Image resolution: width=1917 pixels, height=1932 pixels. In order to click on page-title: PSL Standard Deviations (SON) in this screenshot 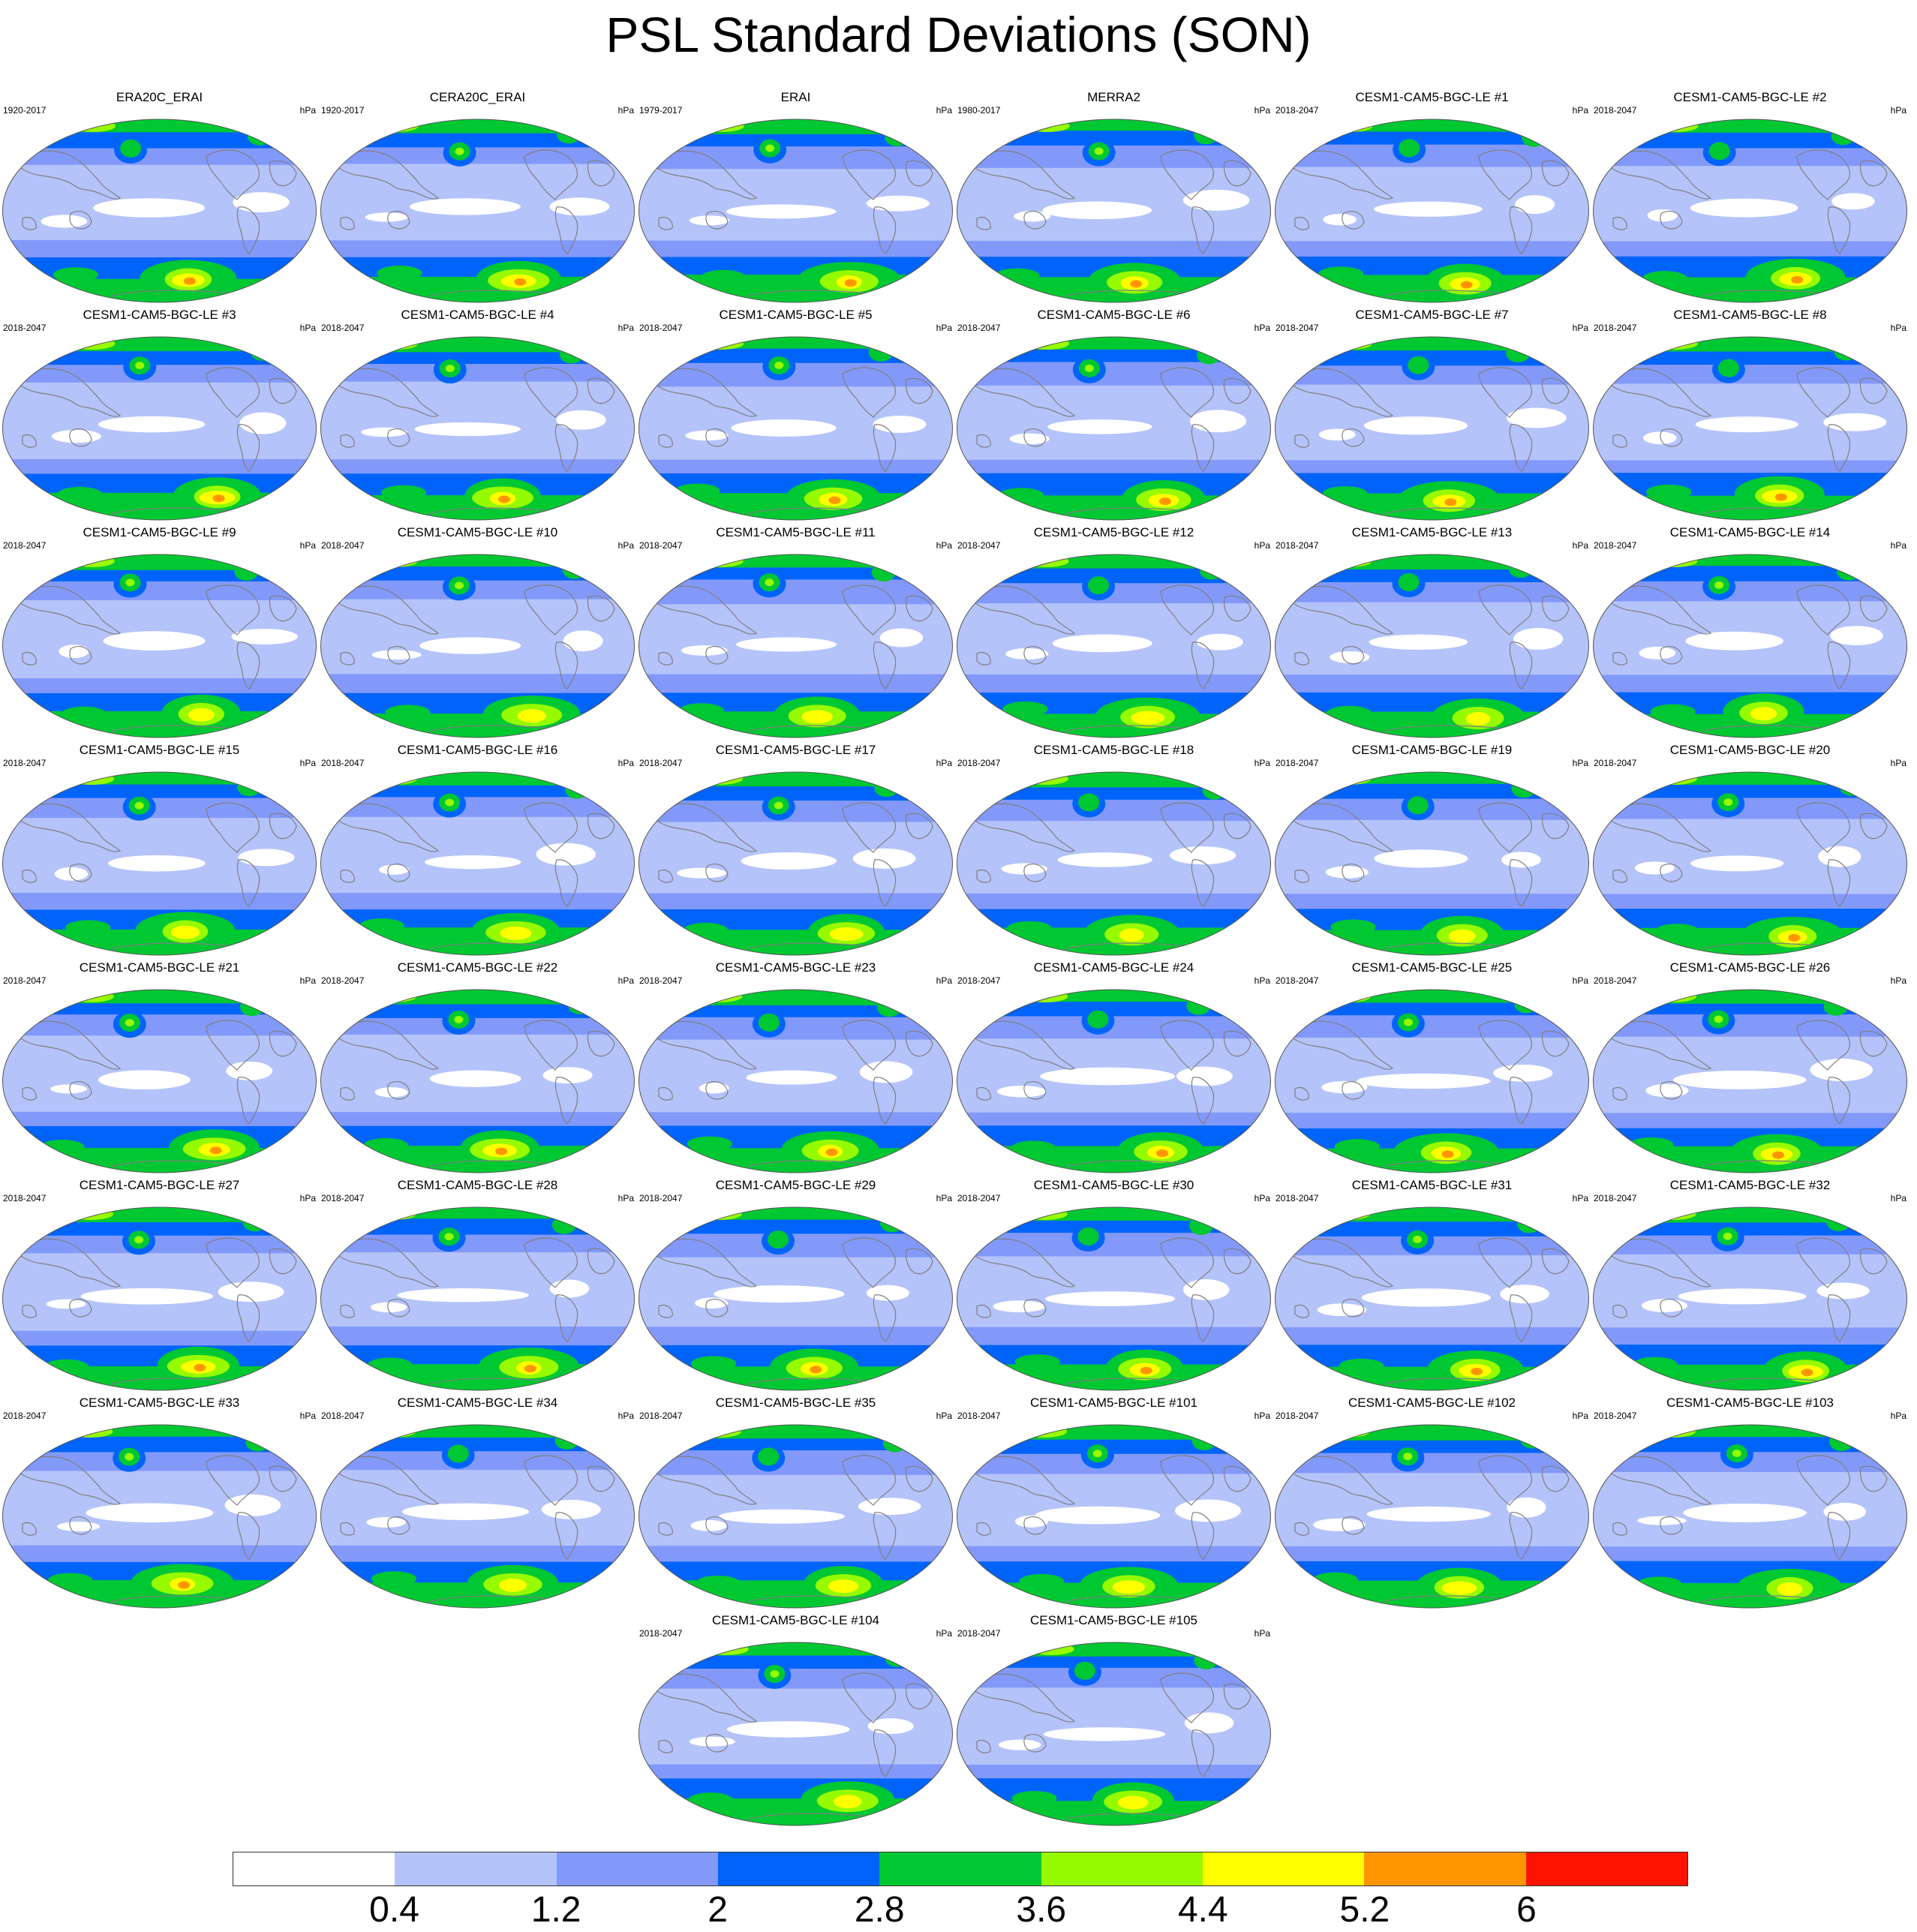, I will do `click(958, 35)`.